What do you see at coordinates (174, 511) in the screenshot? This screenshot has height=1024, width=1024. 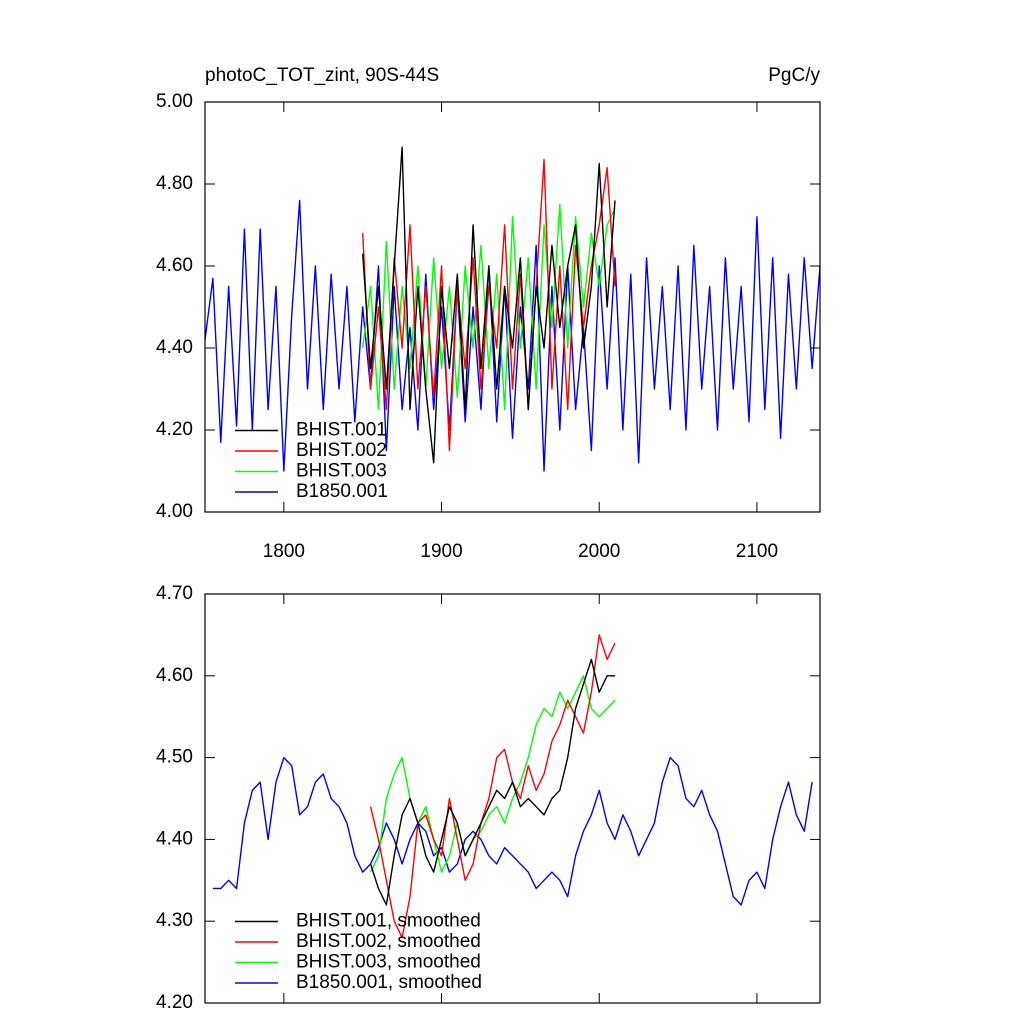 I see `y-tick-label: 4.00` at bounding box center [174, 511].